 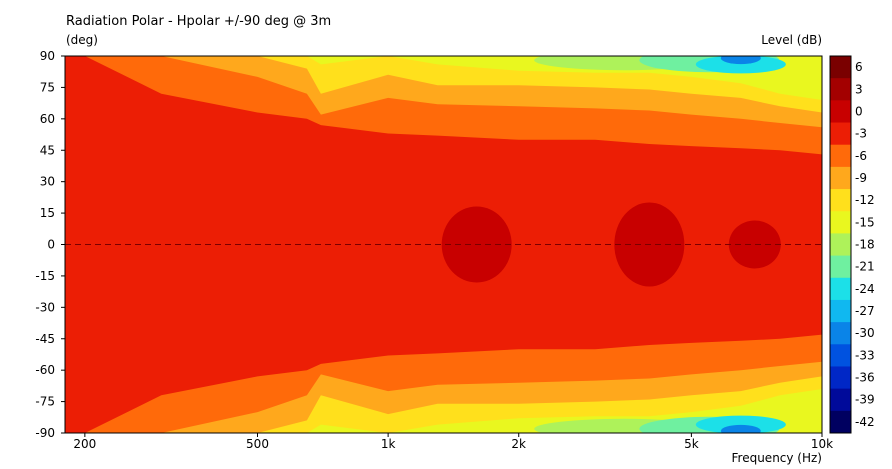 I want to click on colorbar-tick-label: -30, so click(x=865, y=333).